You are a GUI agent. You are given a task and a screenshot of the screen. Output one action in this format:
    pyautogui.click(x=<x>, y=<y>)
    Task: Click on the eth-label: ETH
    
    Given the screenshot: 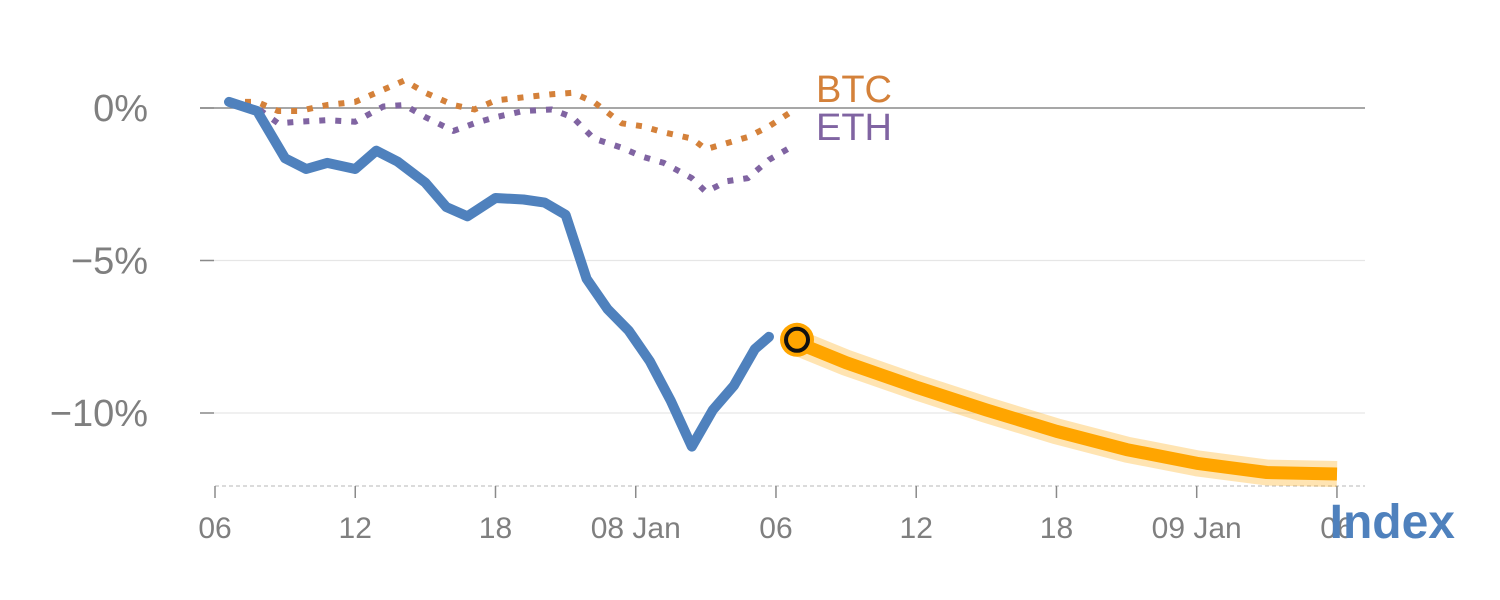 What is the action you would take?
    pyautogui.click(x=854, y=128)
    